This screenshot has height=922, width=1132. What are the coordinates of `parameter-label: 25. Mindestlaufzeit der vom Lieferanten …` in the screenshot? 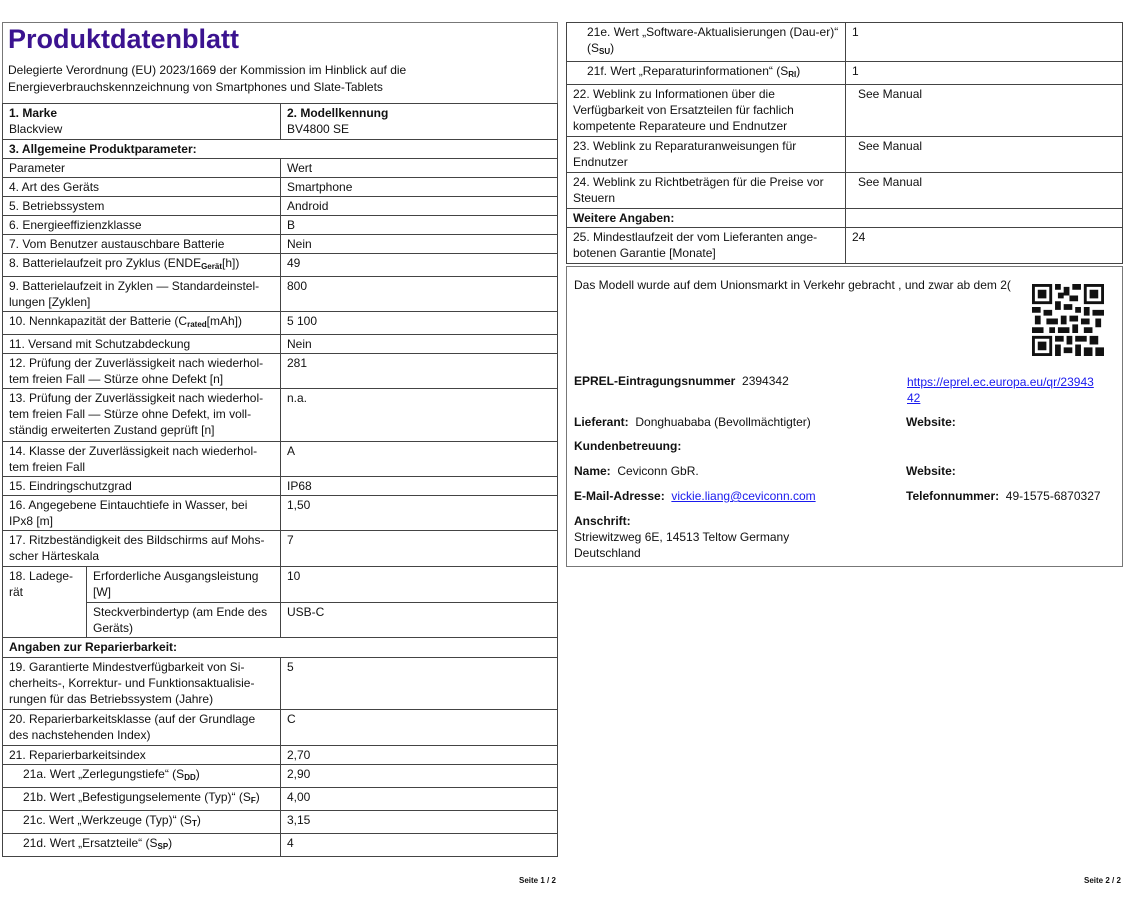 It's located at (695, 245).